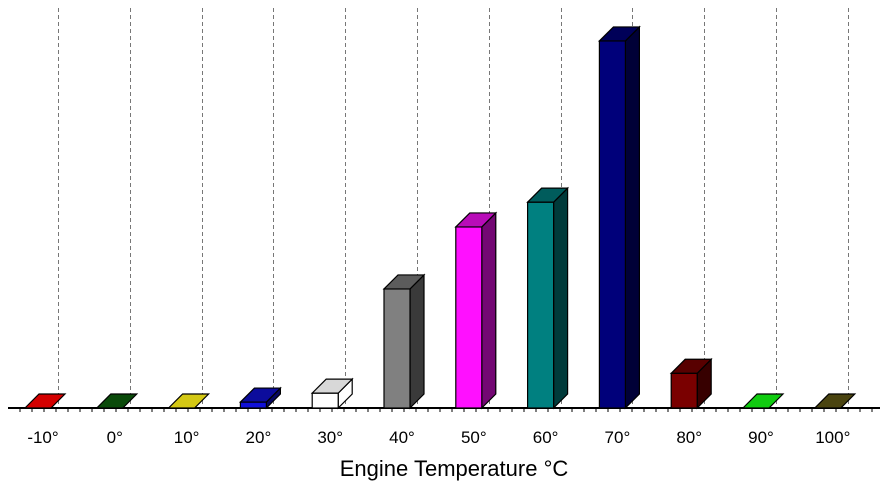  I want to click on x-axis, so click(444, 409).